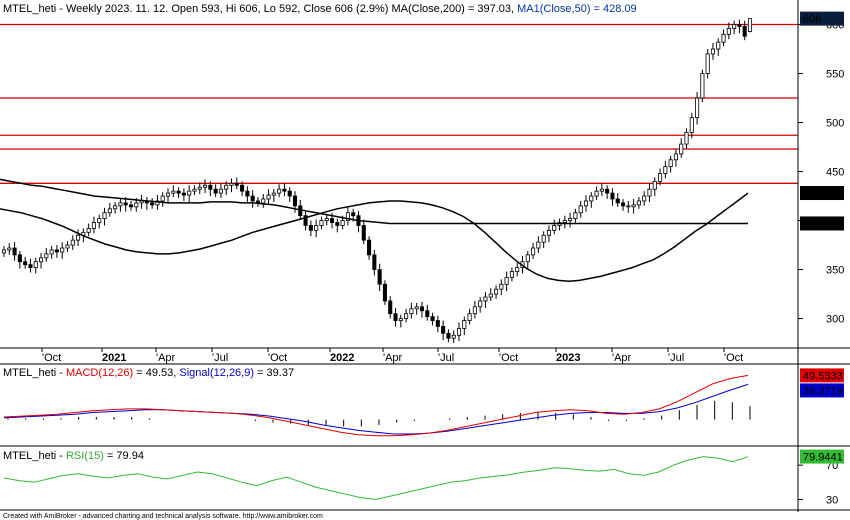  I want to click on rsi-badge-text: 79.9441, so click(823, 458).